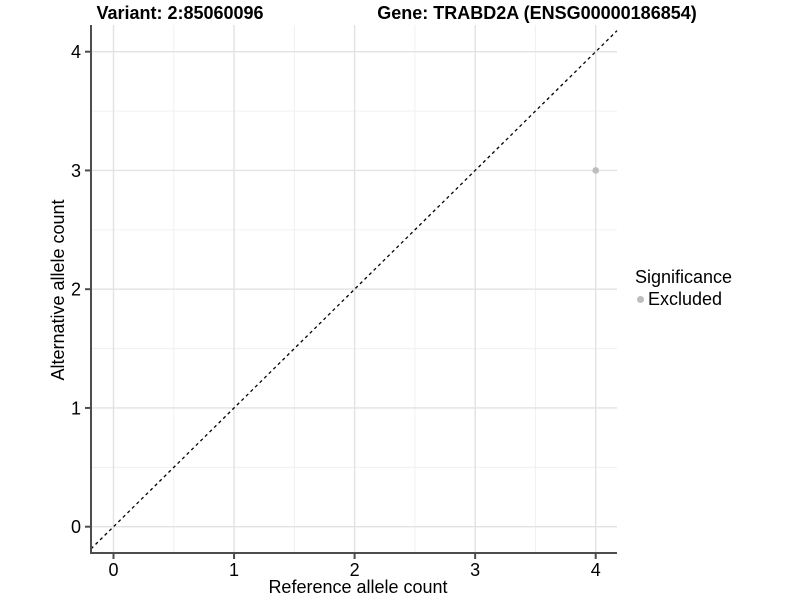 The width and height of the screenshot is (800, 600). What do you see at coordinates (596, 570) in the screenshot?
I see `x-tick-label: 4` at bounding box center [596, 570].